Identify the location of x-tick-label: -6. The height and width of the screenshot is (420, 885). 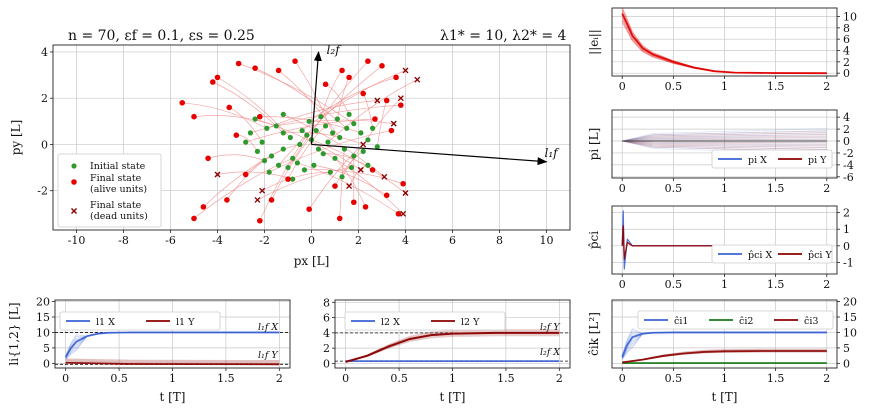
(170, 240).